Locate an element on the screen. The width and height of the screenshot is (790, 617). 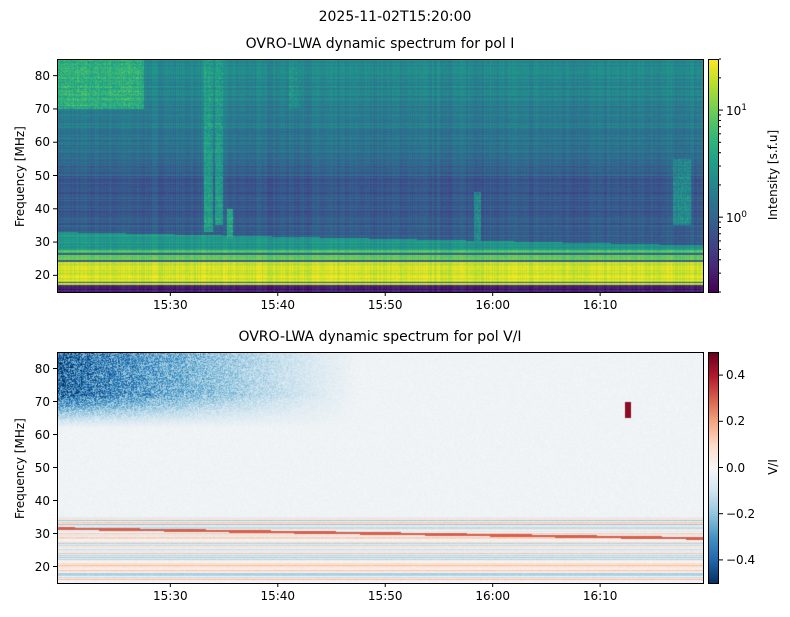
colorbar-tick-label: 10¹ is located at coordinates (737, 111).